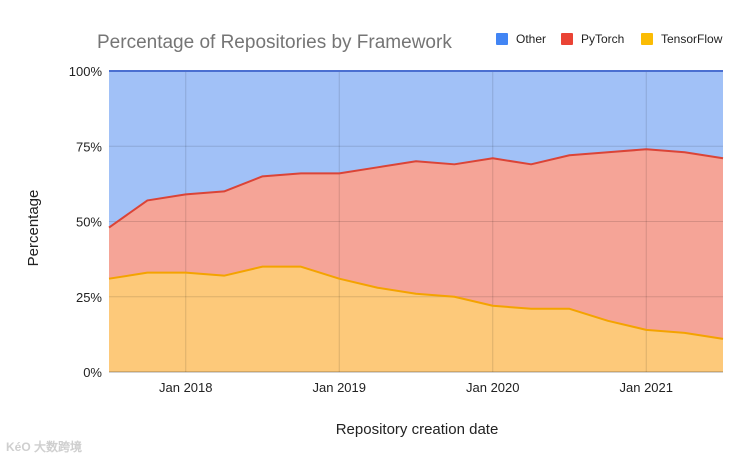 Image resolution: width=747 pixels, height=466 pixels. Describe the element at coordinates (567, 39) in the screenshot. I see `legend-swatch-pytorch` at that location.